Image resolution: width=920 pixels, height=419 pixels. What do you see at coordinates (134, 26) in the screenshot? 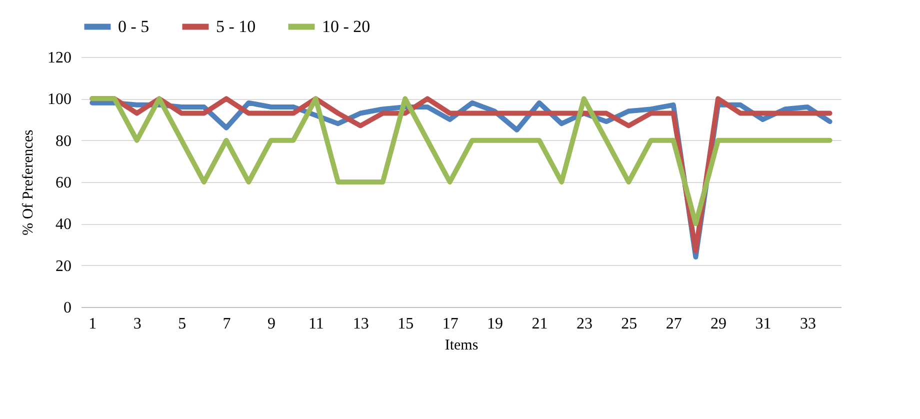
I see `legend-label: 0 - 5` at bounding box center [134, 26].